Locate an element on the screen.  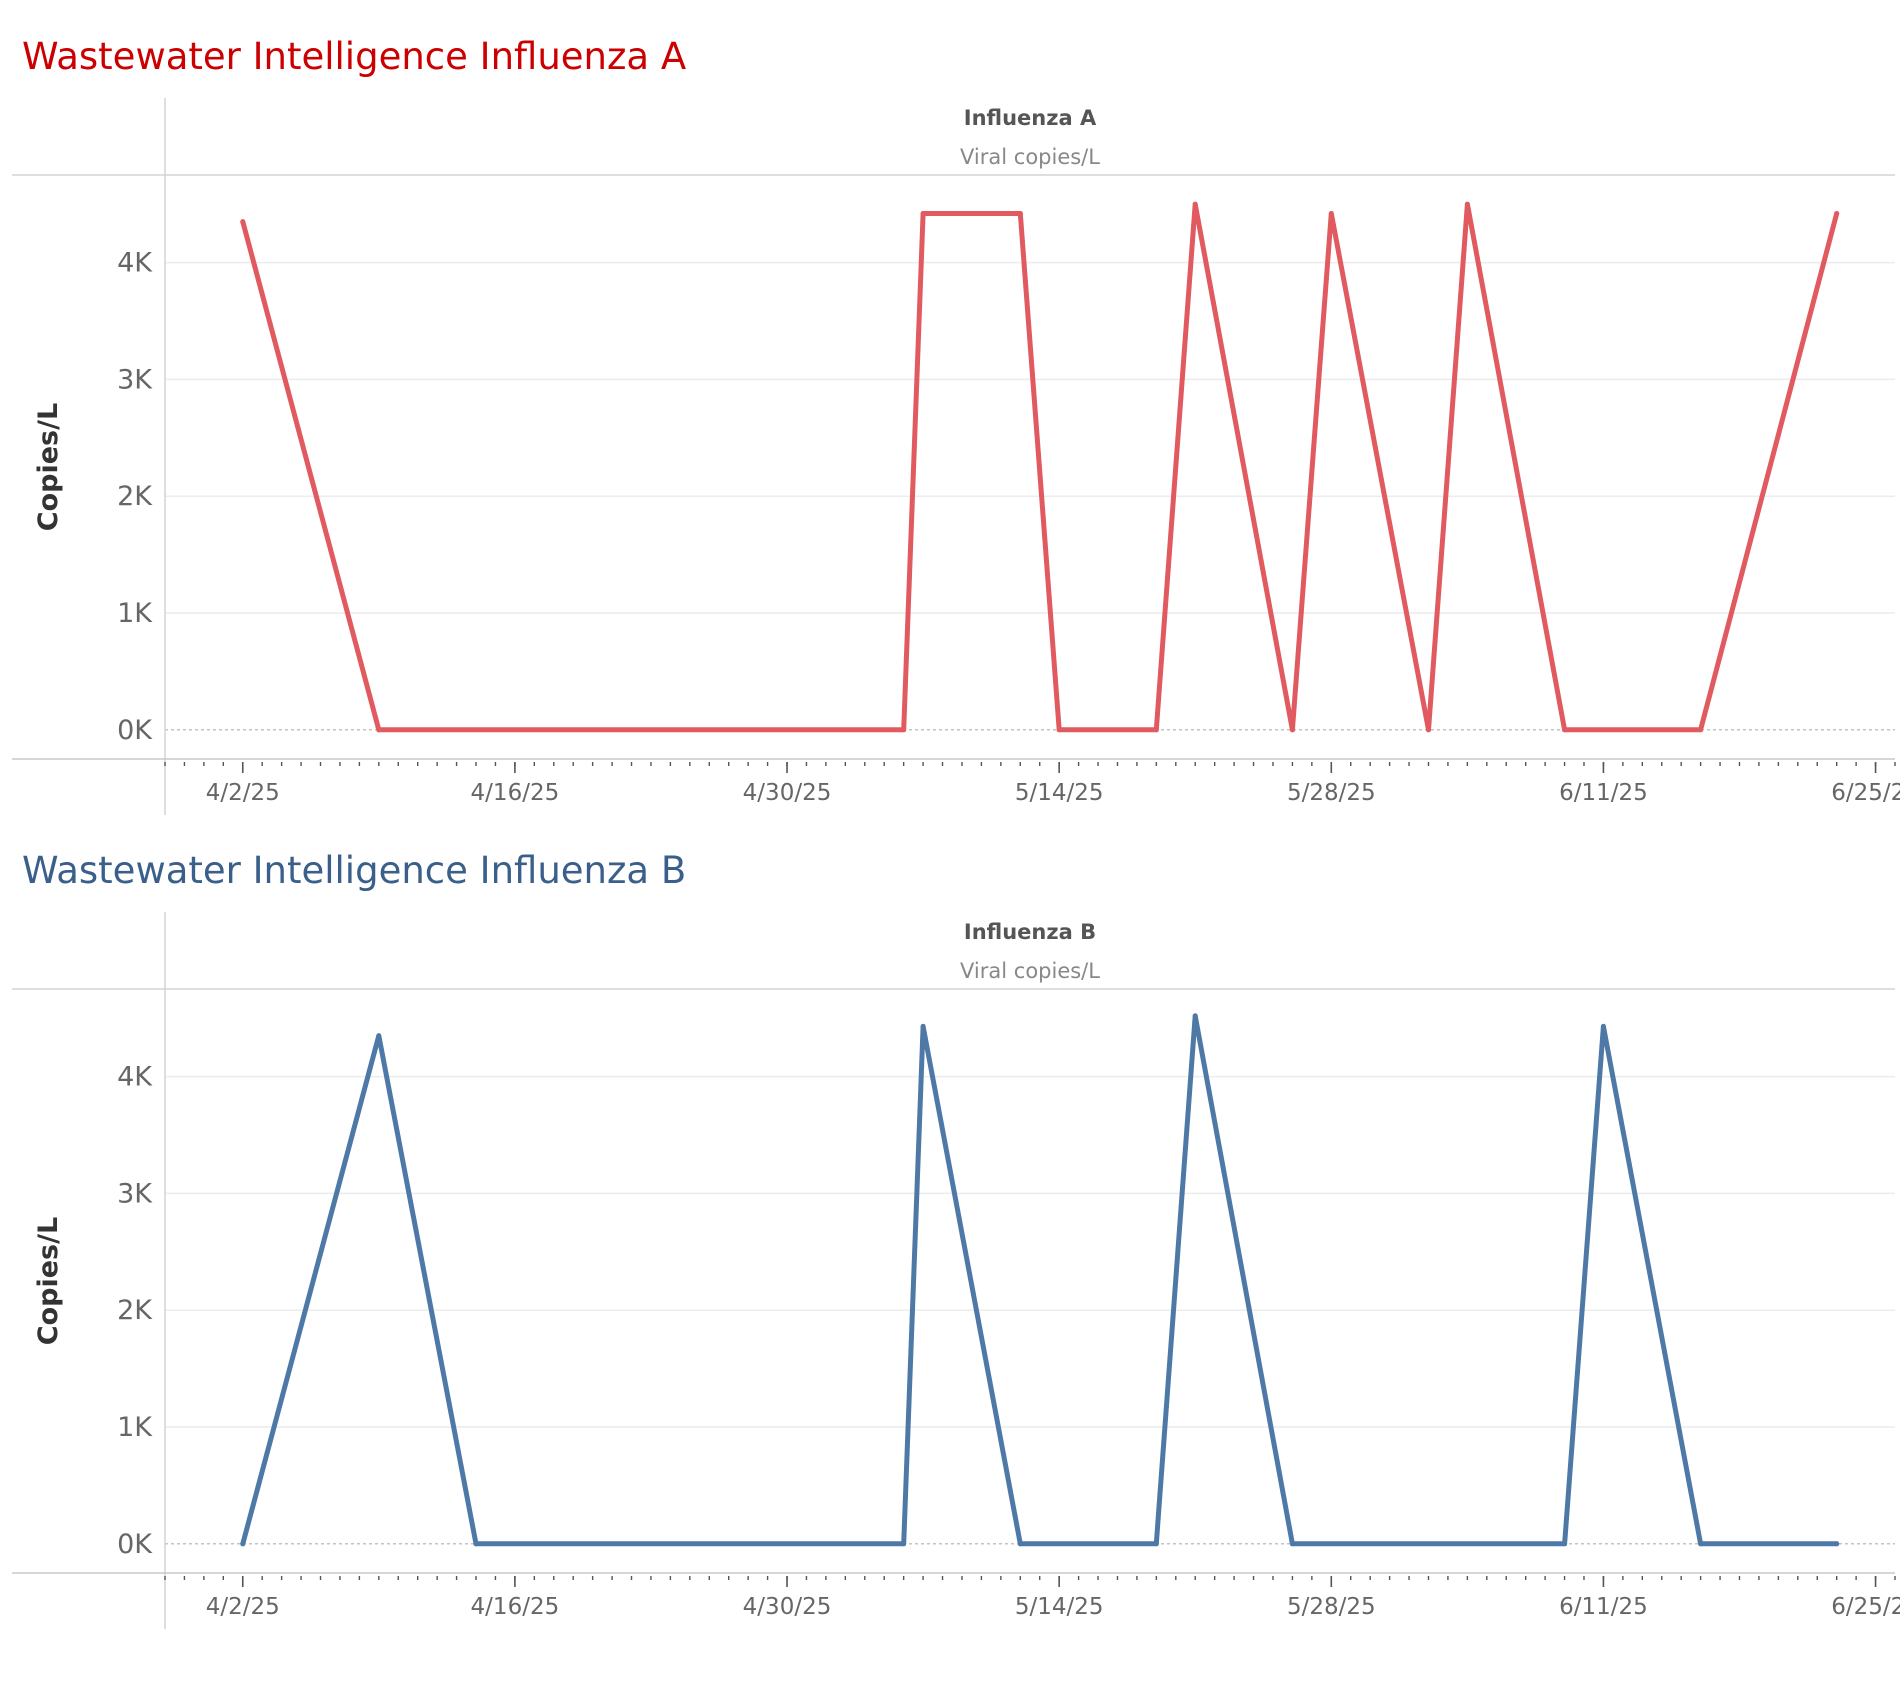
chart-b-title: Wastewater Intelligence Influenza B is located at coordinates (354, 870).